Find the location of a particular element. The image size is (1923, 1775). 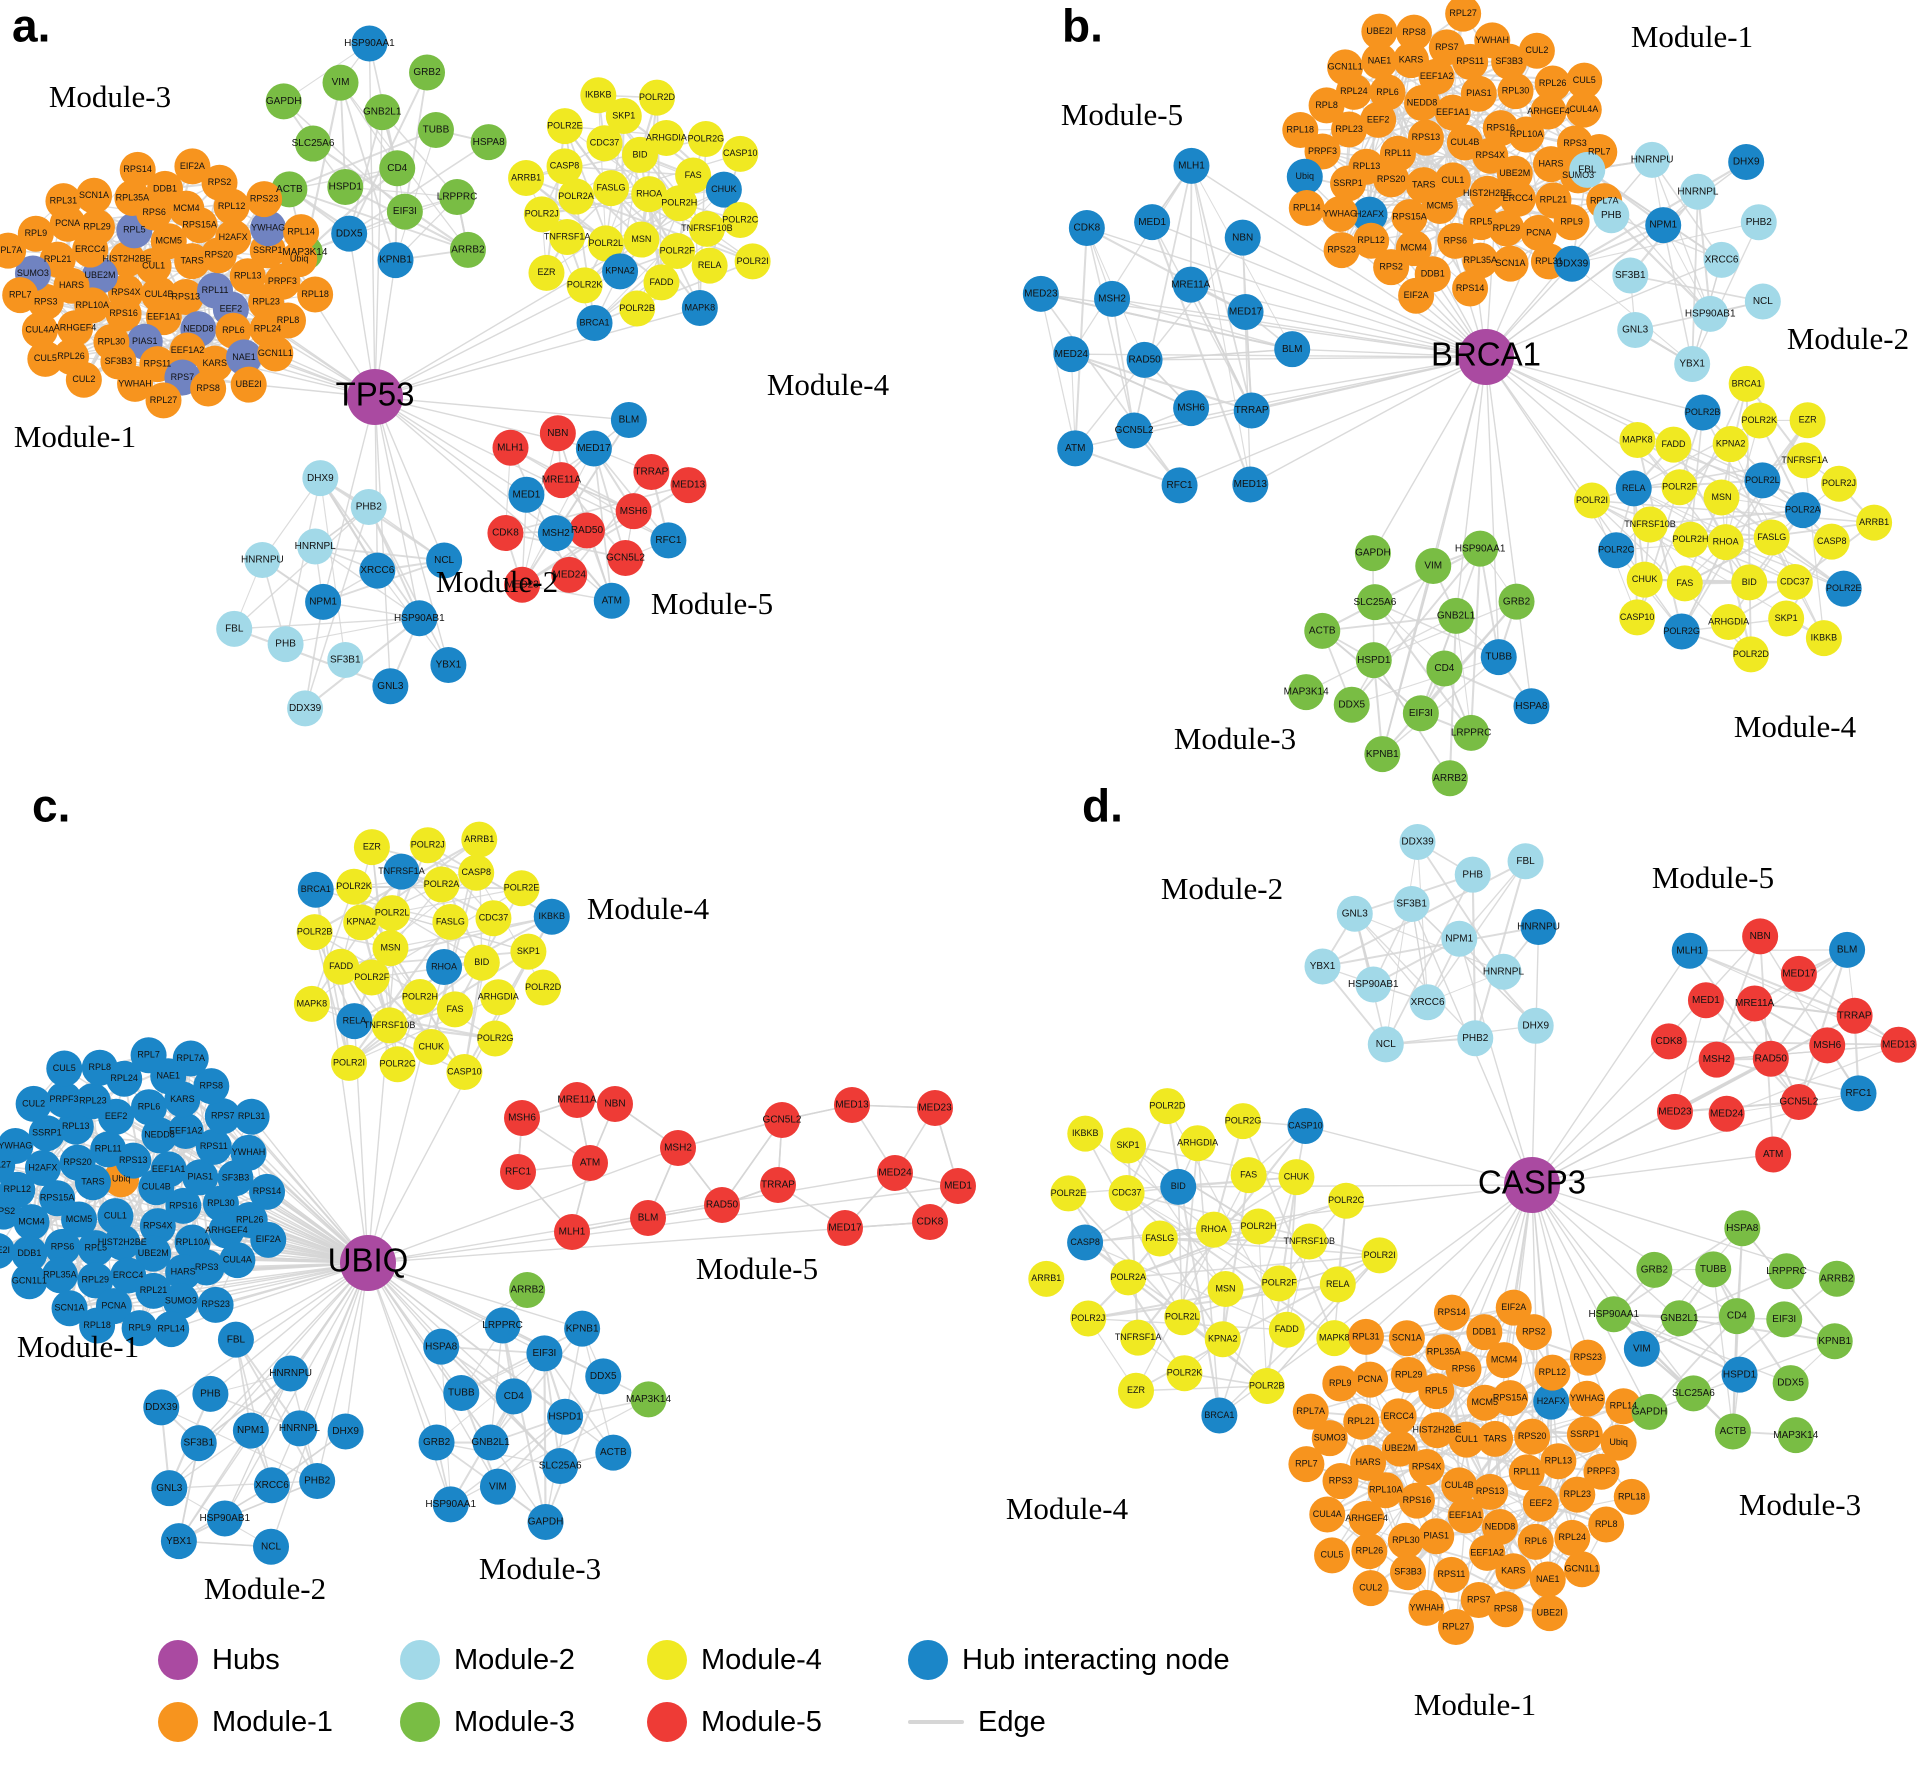

node-label-CUL5: CUL5 is located at coordinates (45, 358).